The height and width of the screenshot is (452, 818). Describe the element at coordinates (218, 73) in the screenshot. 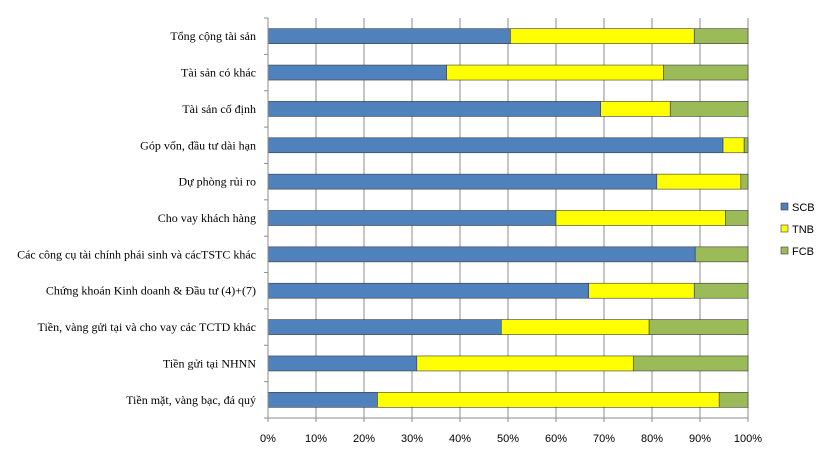

I see `category-label: Tài sản có khác` at that location.